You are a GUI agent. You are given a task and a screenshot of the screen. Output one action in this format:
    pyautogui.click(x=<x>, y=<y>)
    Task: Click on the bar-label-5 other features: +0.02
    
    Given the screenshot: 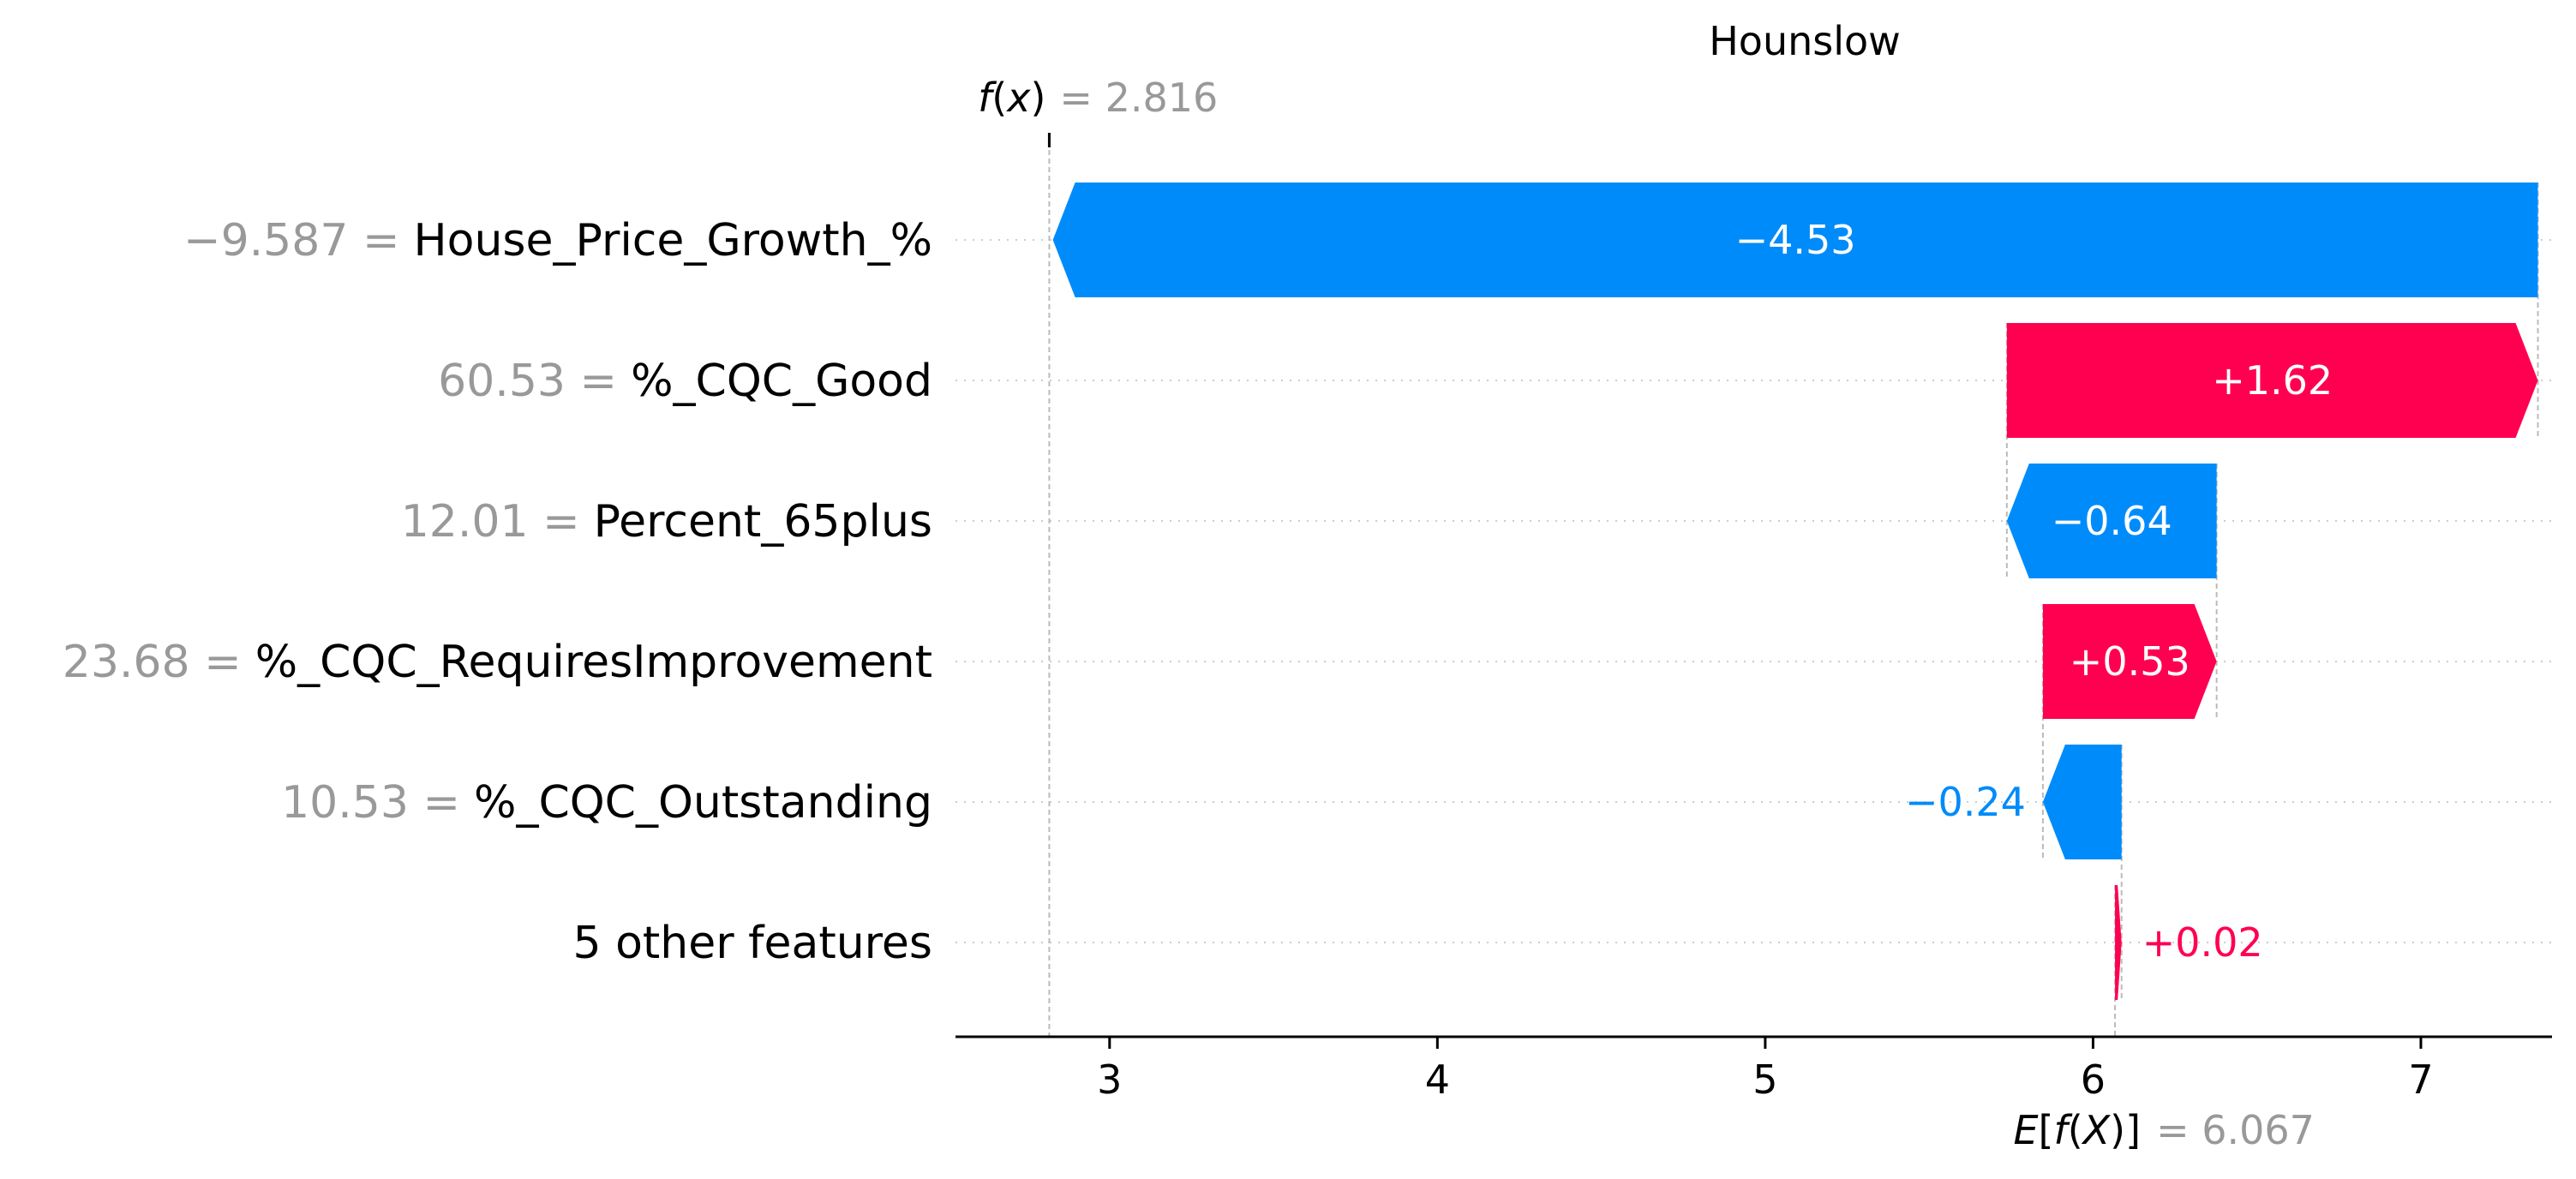 What is the action you would take?
    pyautogui.click(x=2202, y=942)
    